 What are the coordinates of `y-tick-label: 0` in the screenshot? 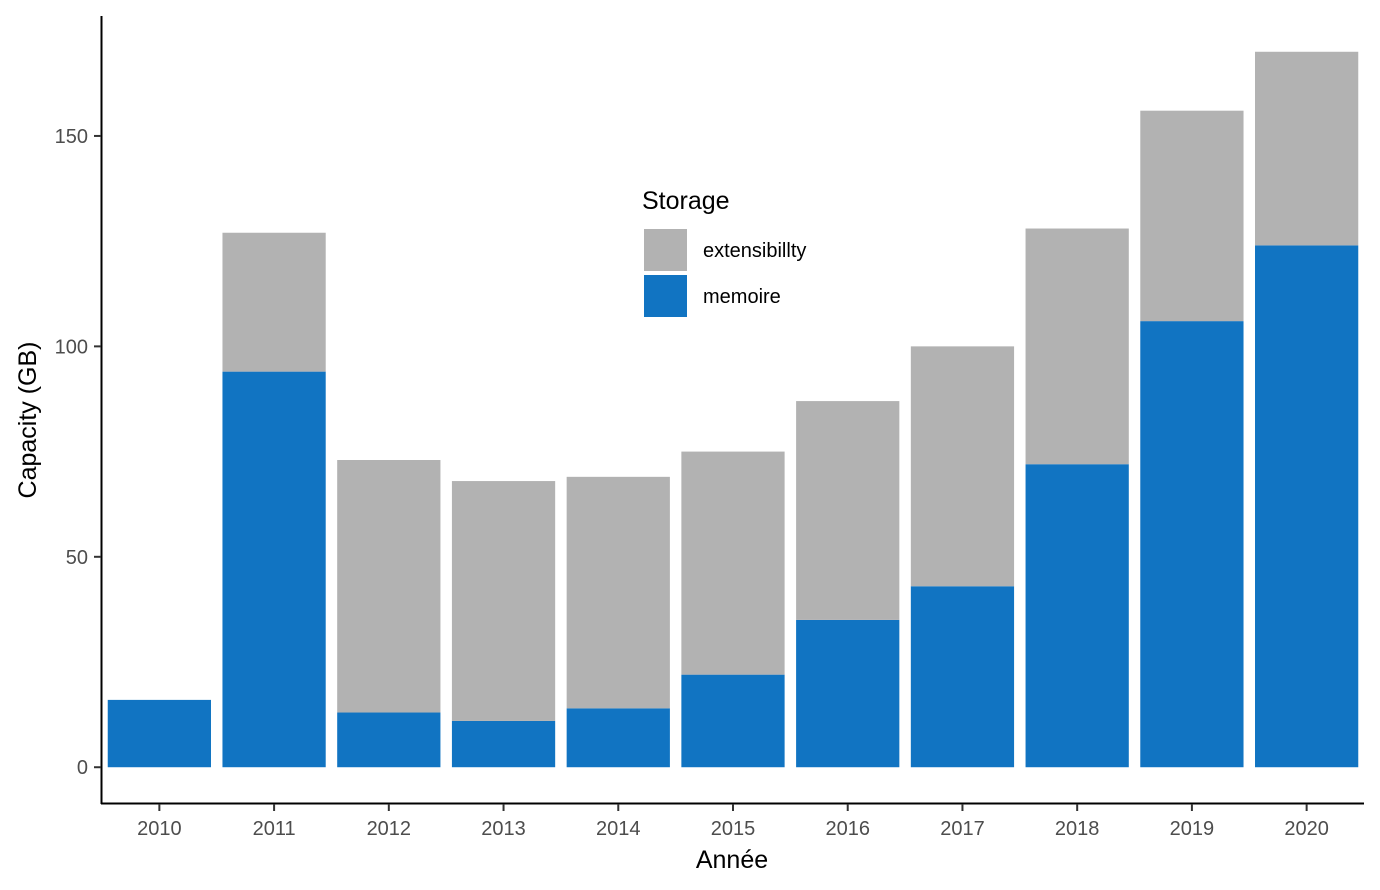 It's located at (82, 768).